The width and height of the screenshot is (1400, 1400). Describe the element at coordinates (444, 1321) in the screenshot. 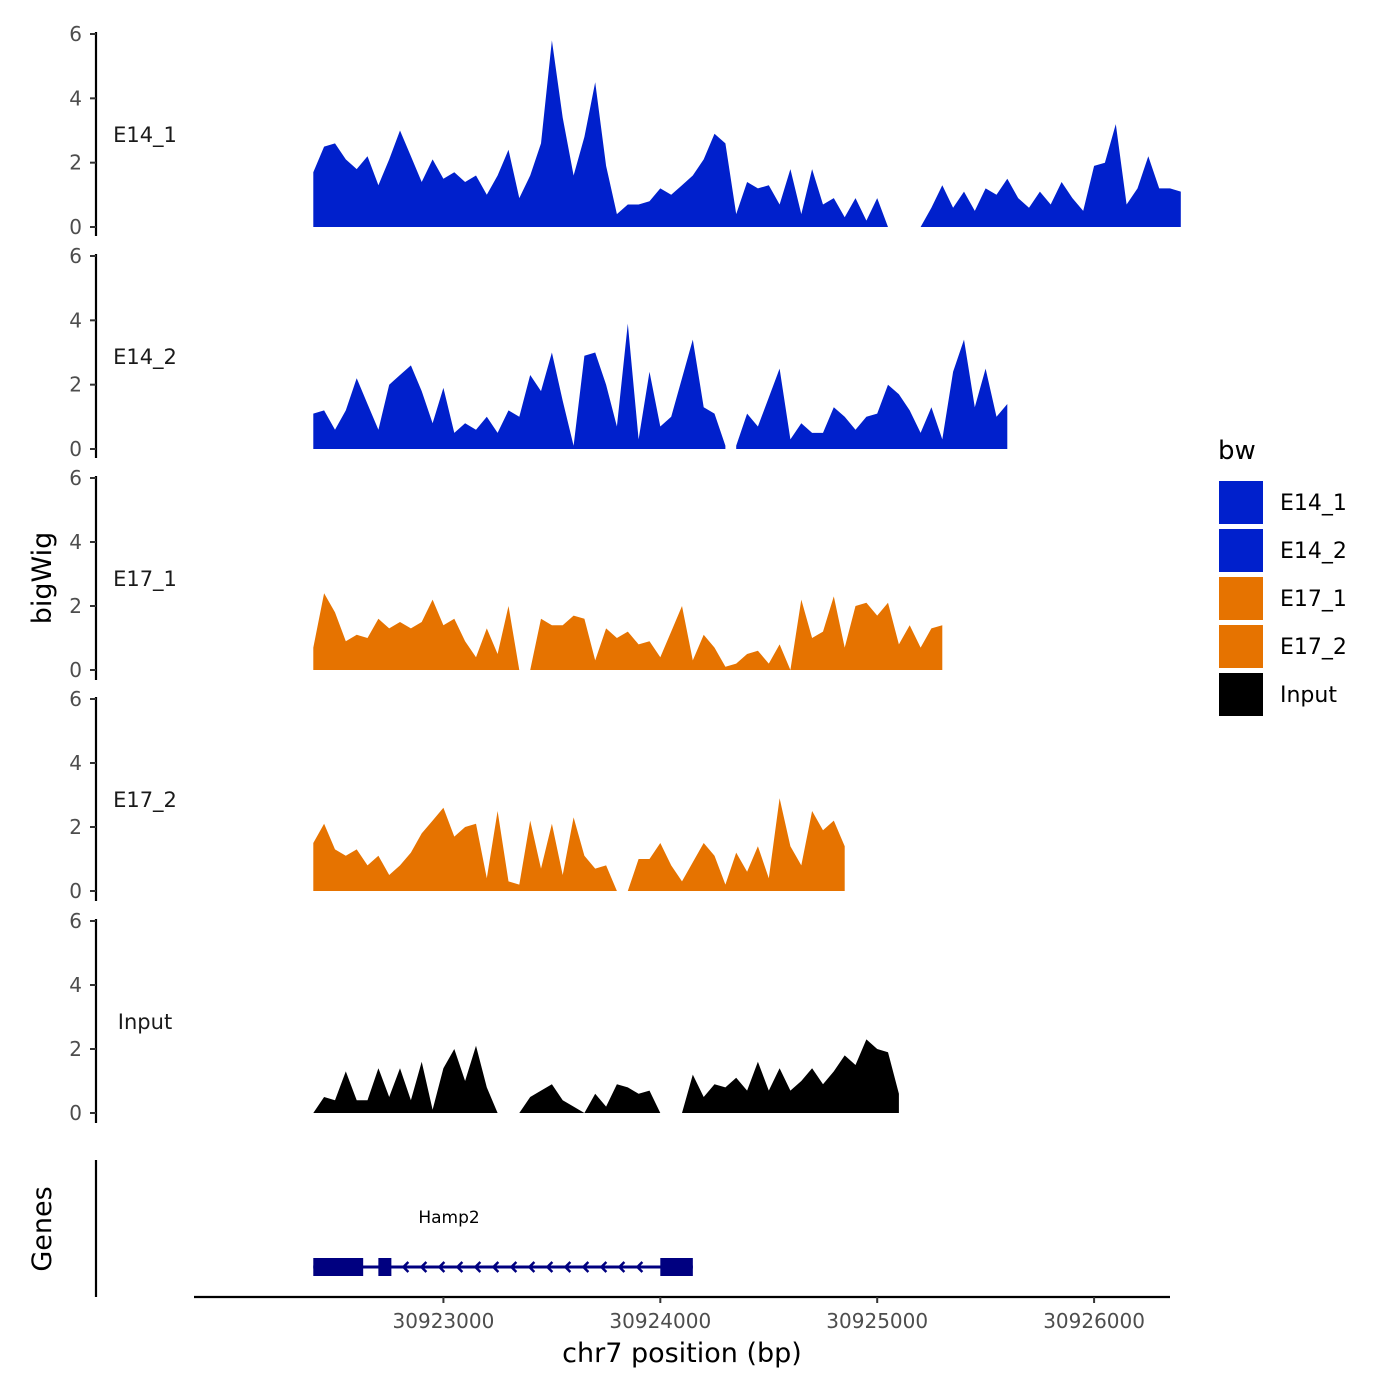

I see `x-tick-label: 30923000` at that location.